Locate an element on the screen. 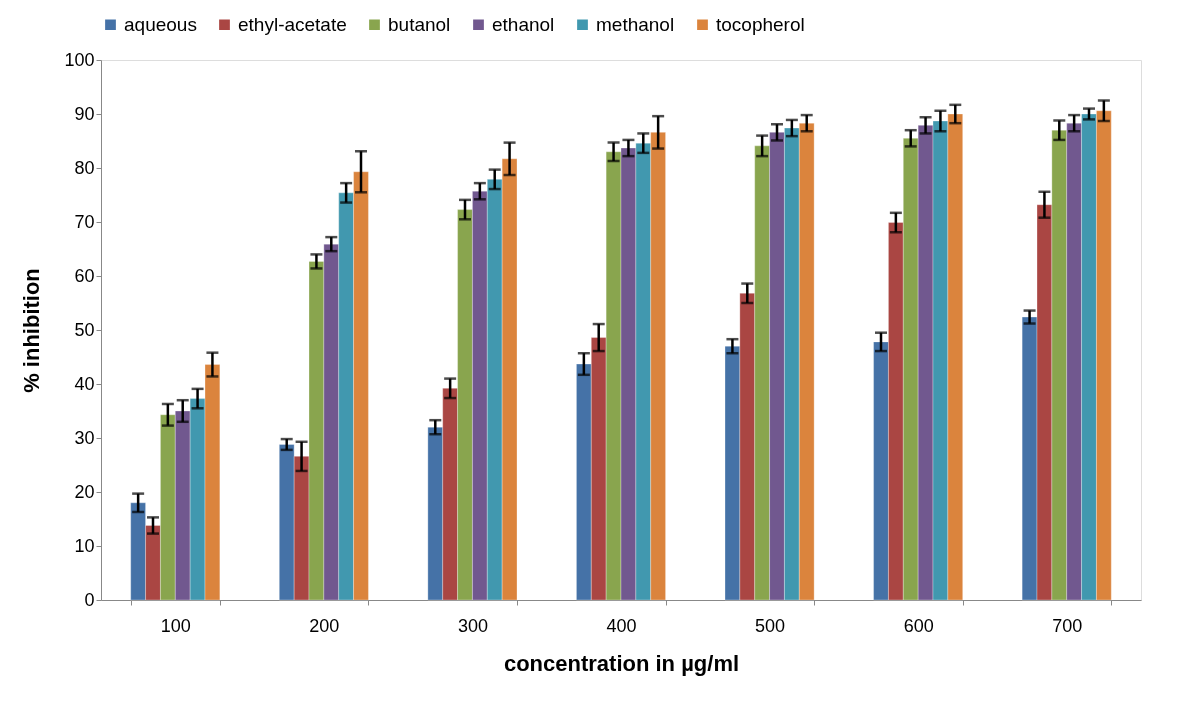 The height and width of the screenshot is (719, 1196). y-tick-label: 80 is located at coordinates (84, 167).